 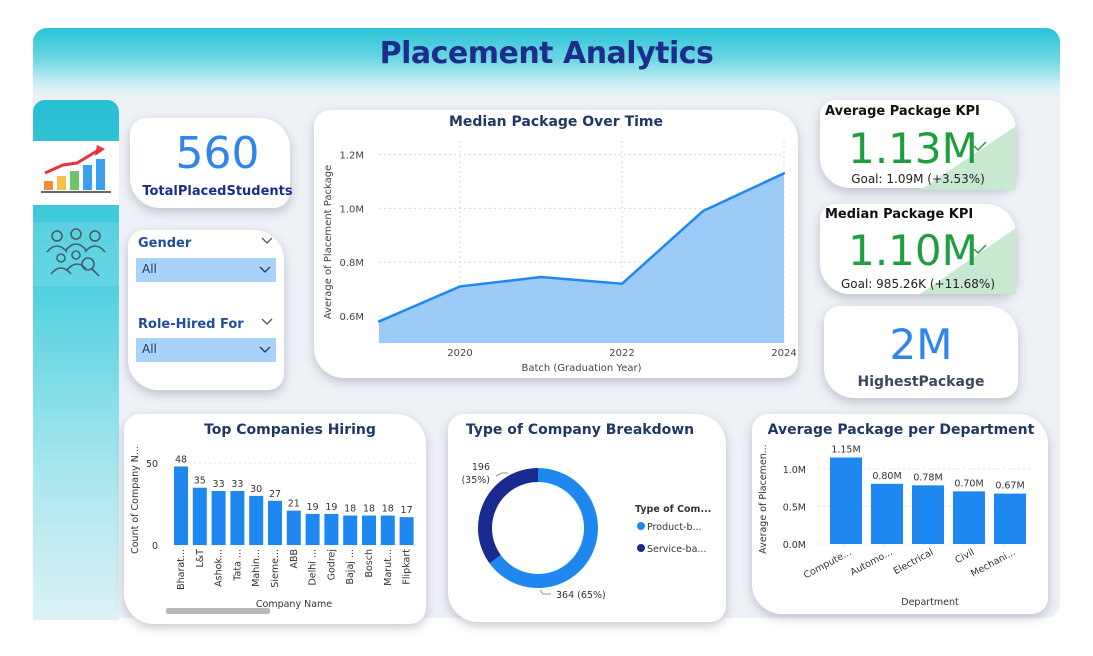 I want to click on total-placed-value: 560, so click(x=217, y=153).